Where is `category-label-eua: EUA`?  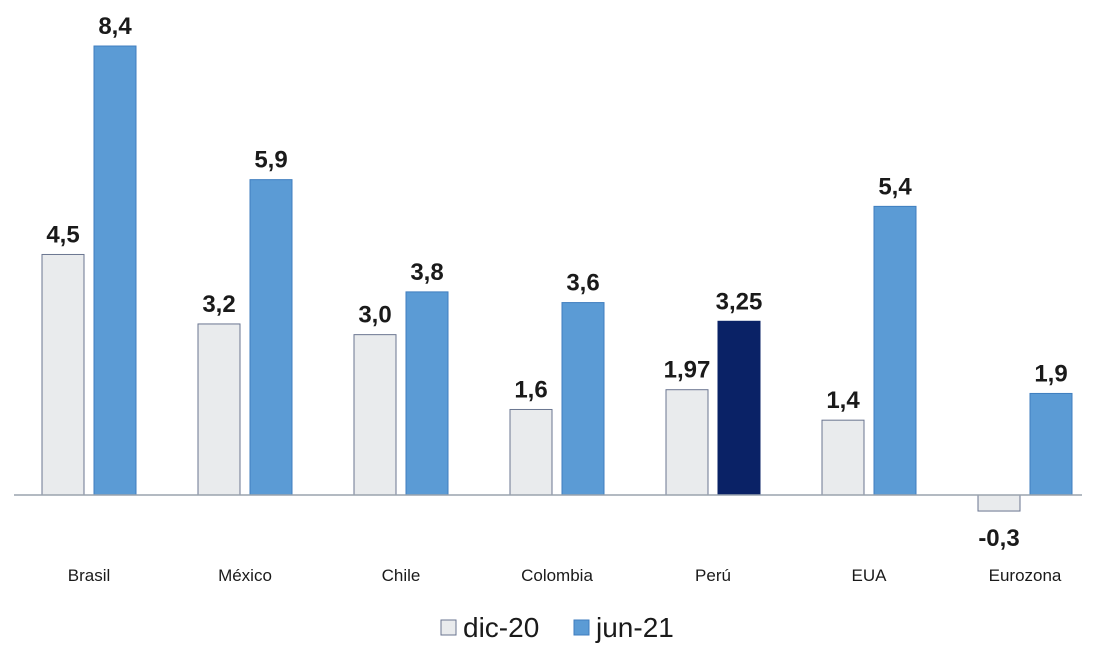
category-label-eua: EUA is located at coordinates (870, 575).